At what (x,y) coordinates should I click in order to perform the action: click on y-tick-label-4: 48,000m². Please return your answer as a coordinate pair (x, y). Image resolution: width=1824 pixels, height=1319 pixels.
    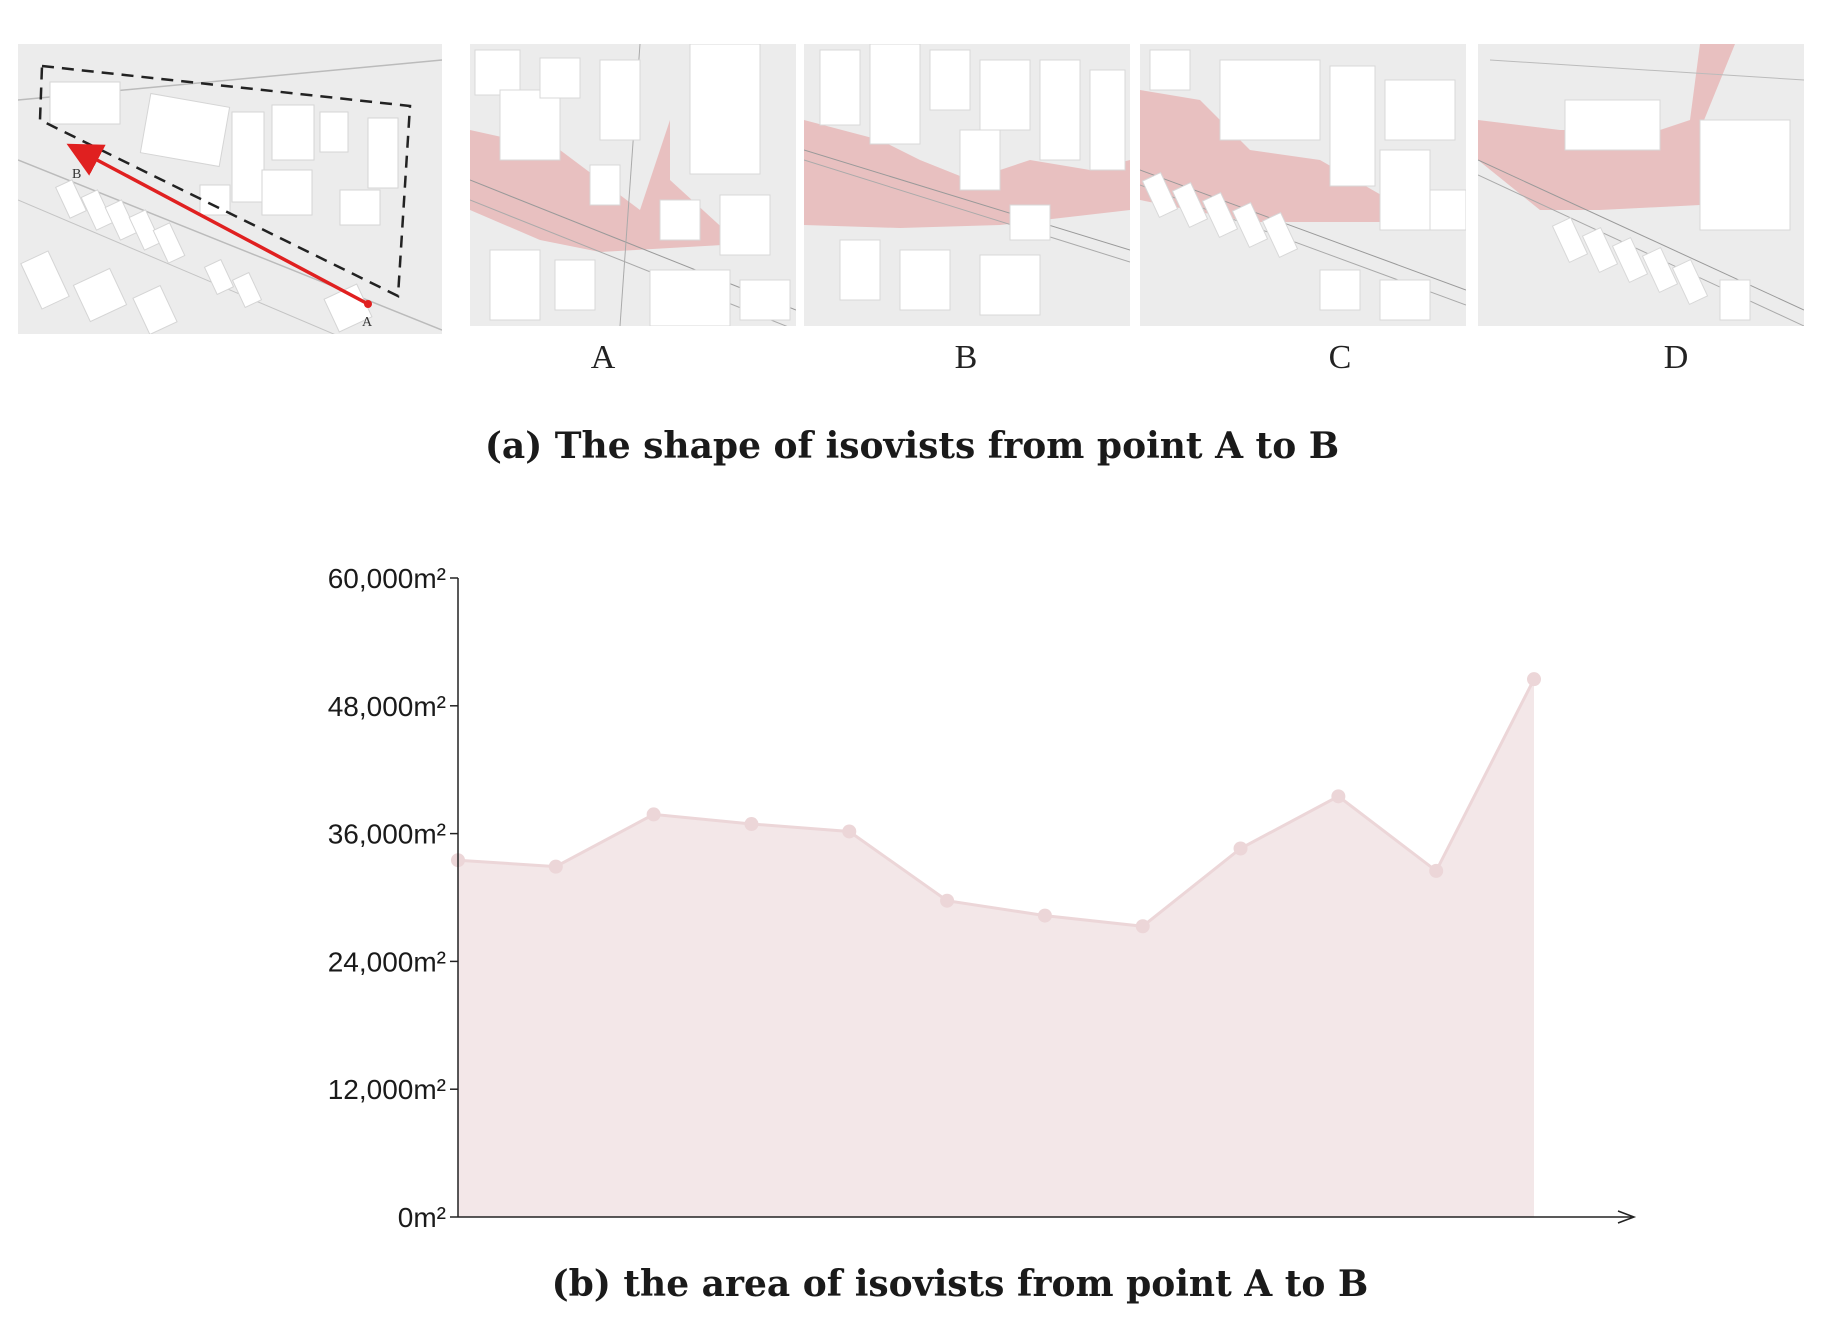
    Looking at the image, I should click on (387, 706).